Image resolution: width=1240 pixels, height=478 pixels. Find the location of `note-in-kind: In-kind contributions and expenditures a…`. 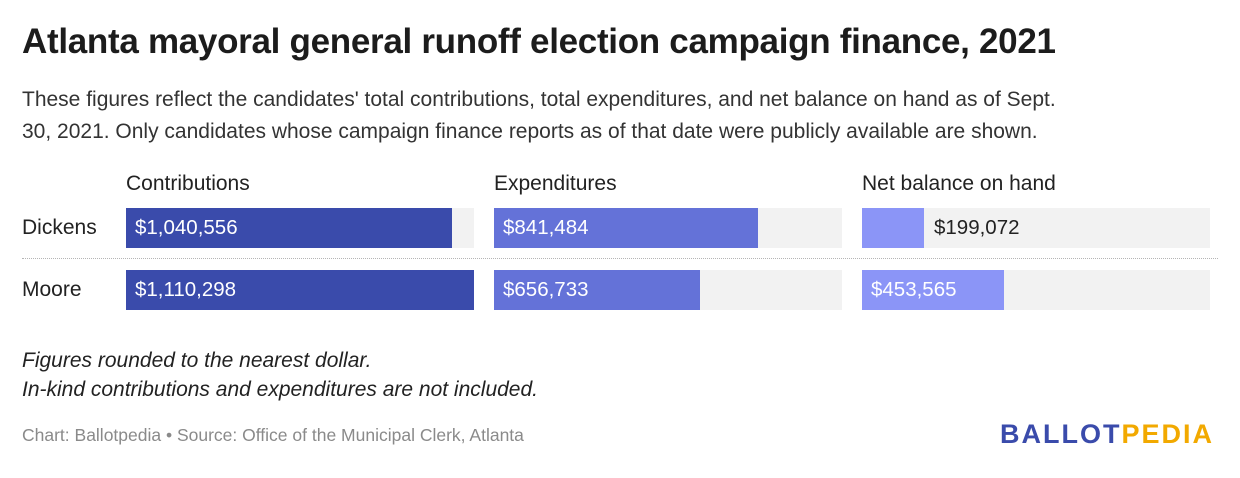

note-in-kind: In-kind contributions and expenditures a… is located at coordinates (280, 389).